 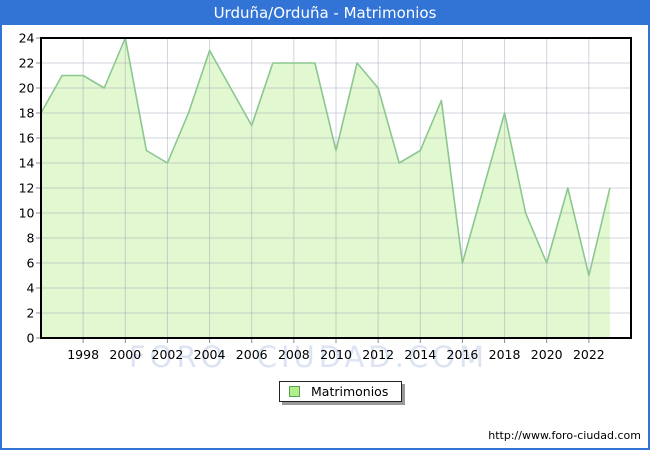 I want to click on page-title: Urduña/Orduña - Matrimonios, so click(x=325, y=13).